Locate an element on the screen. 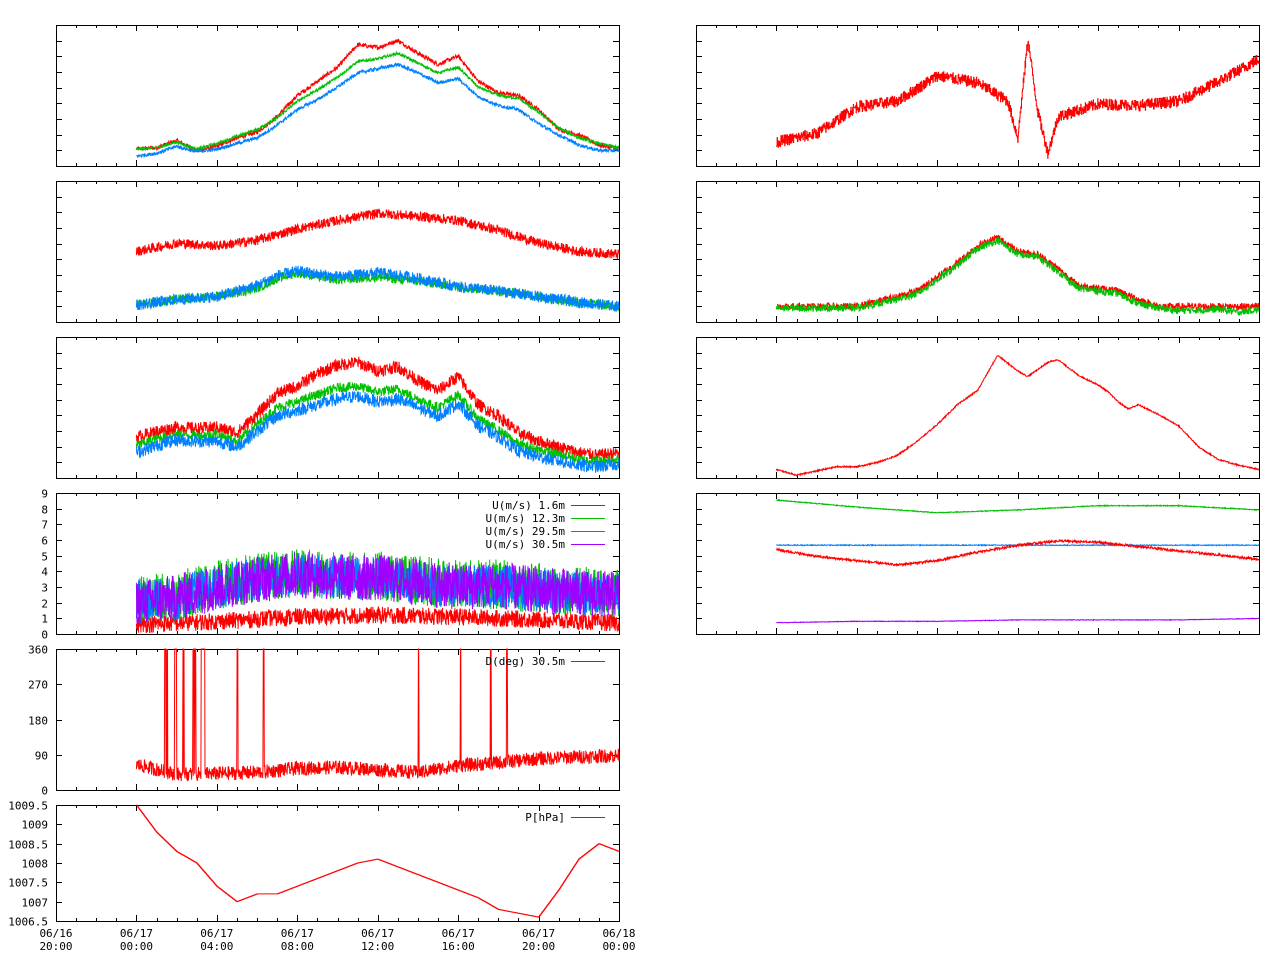 This screenshot has height=965, width=1280. y-tick-label: 8 is located at coordinates (44, 510).